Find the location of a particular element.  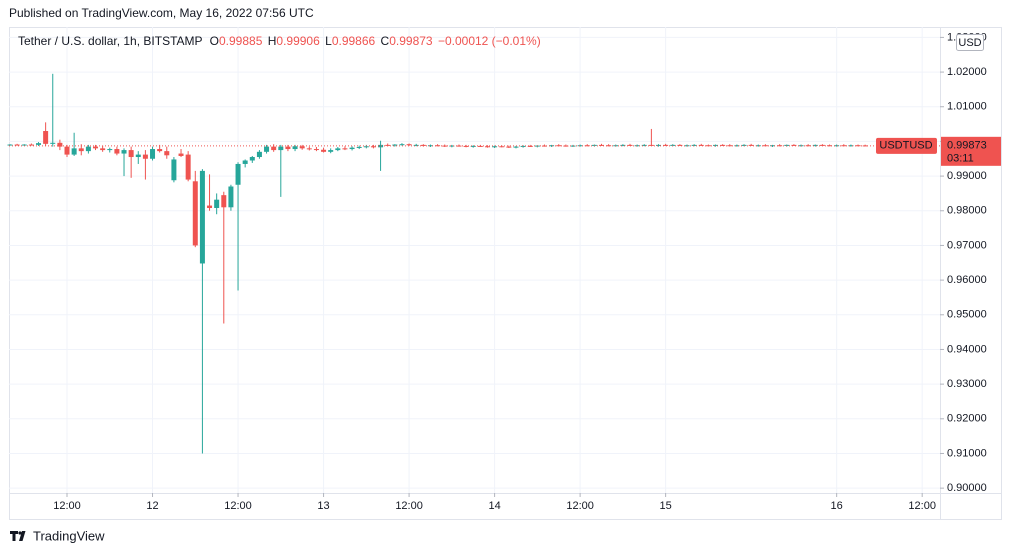

y-tick-label: 0.94000 is located at coordinates (967, 349).